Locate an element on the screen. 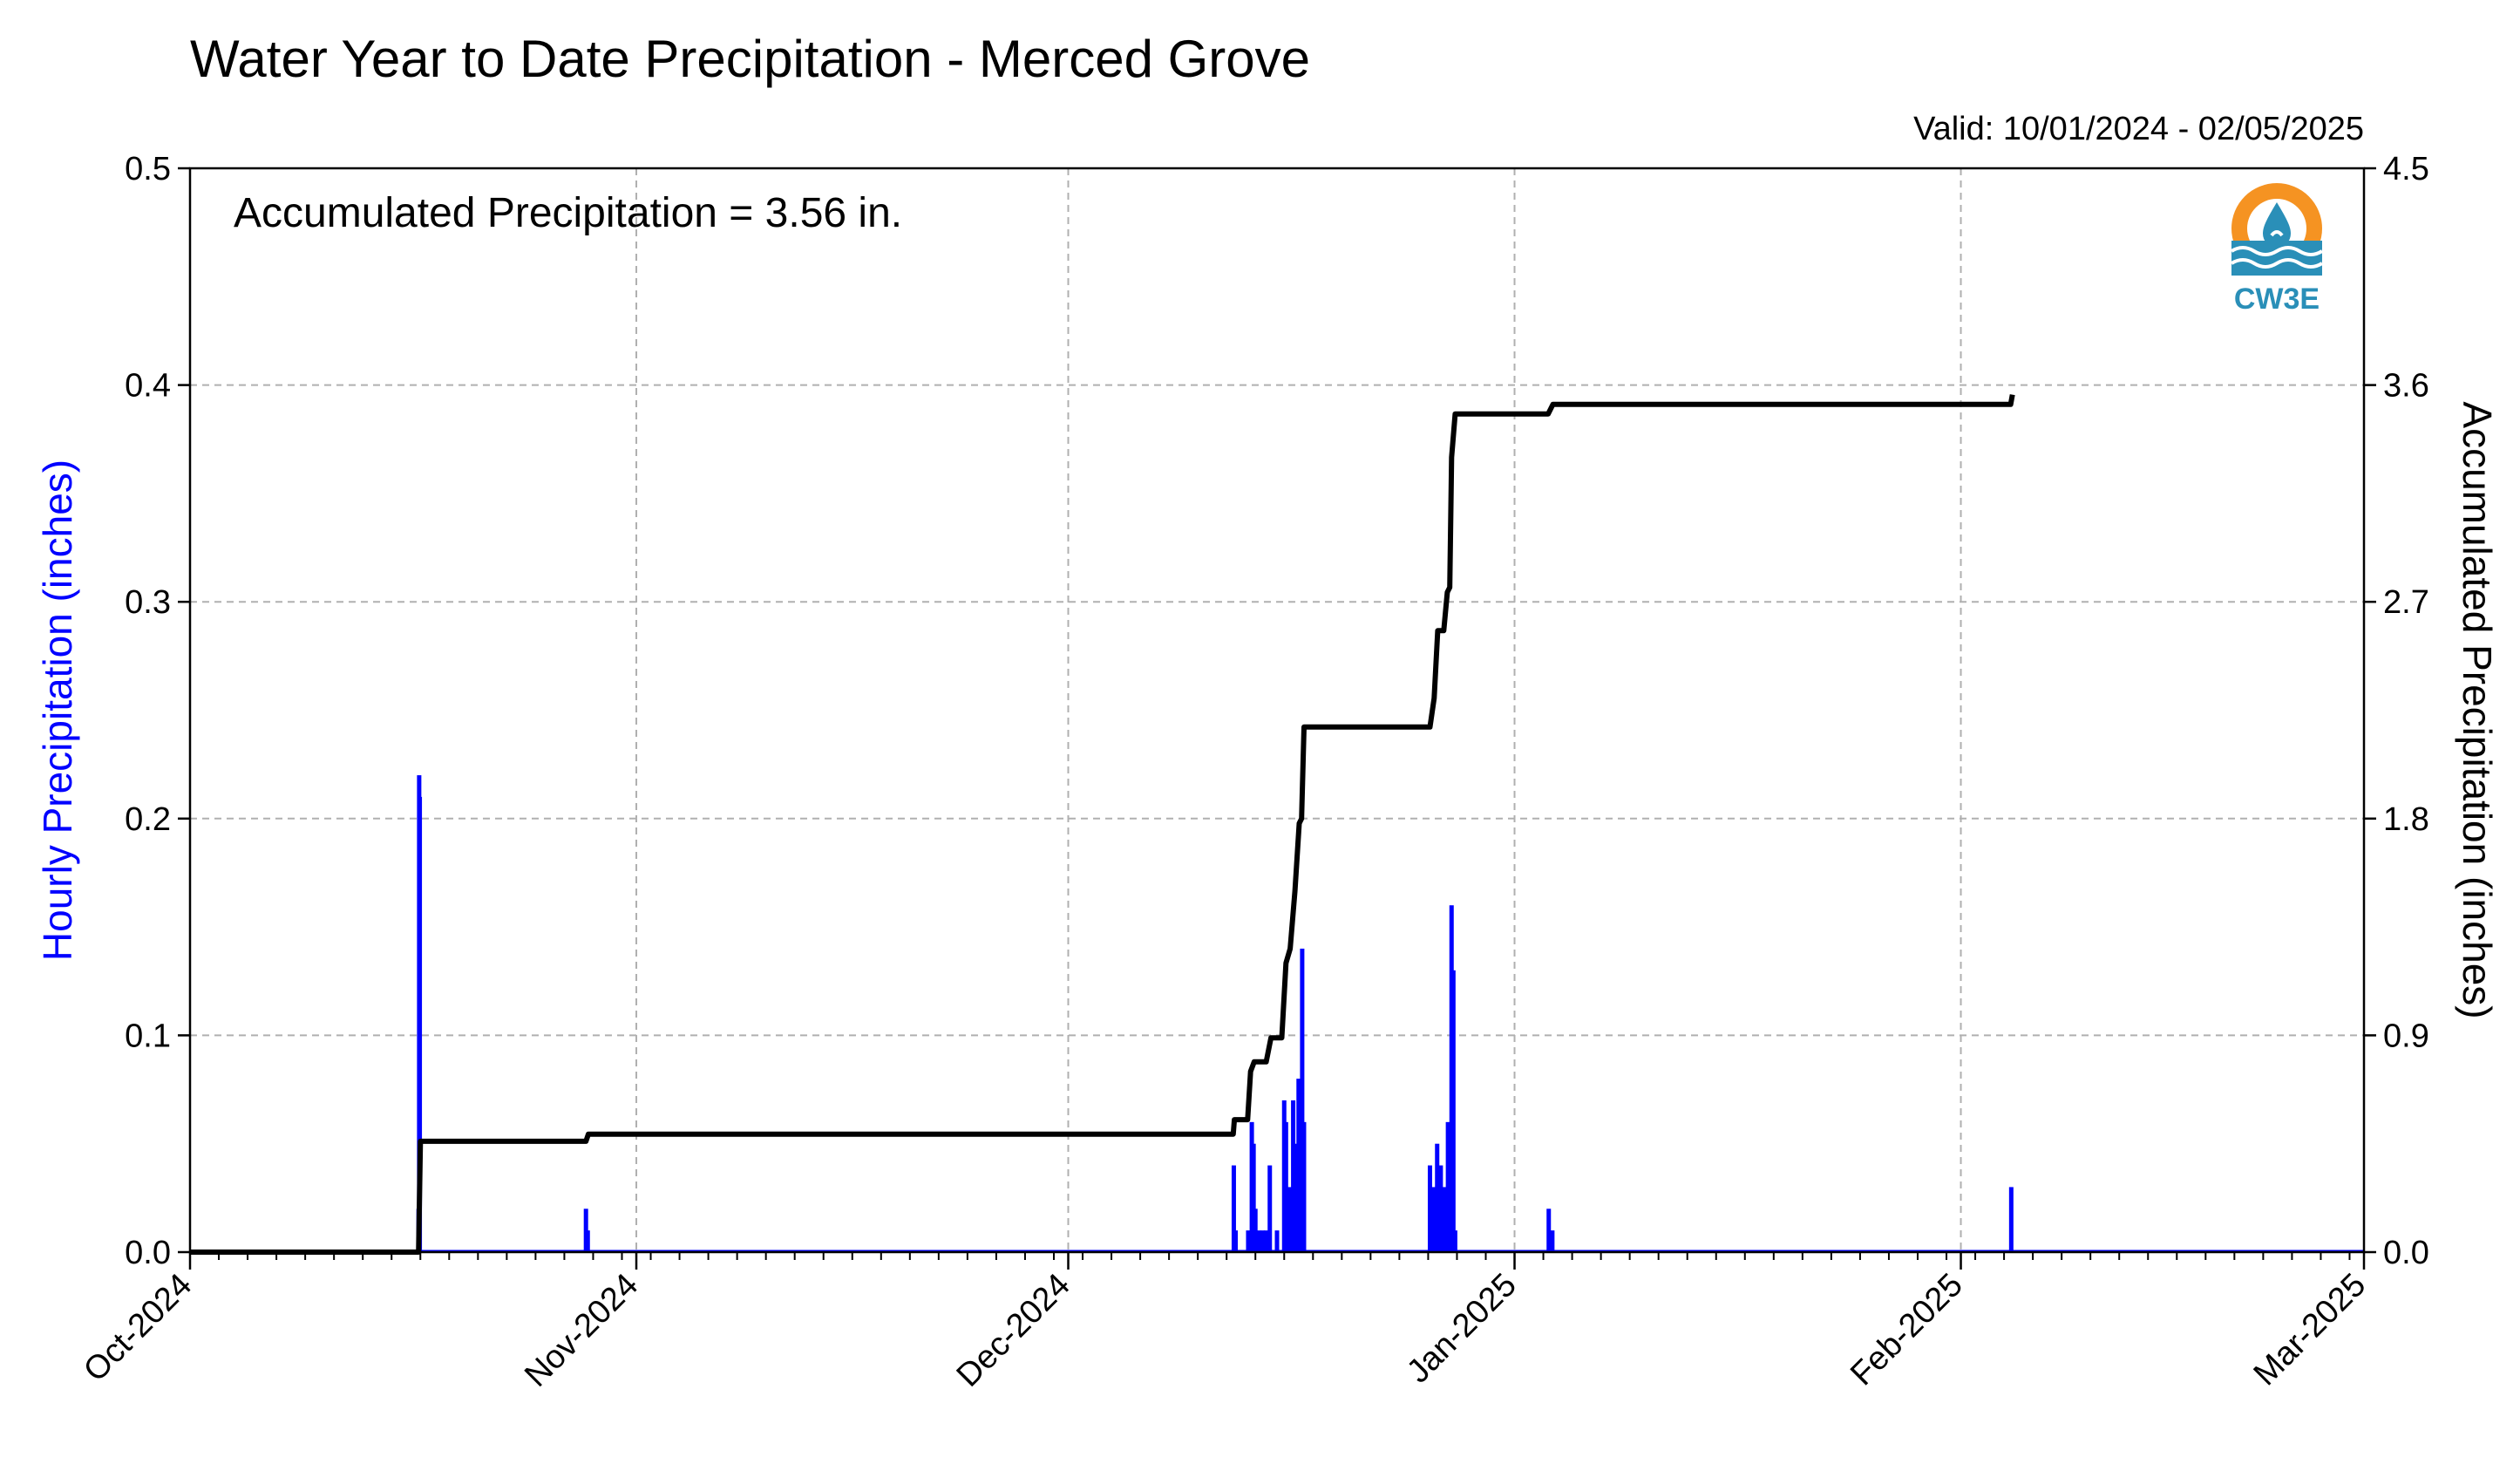 This screenshot has width=2520, height=1464. y-right-tick-label: 1.8 is located at coordinates (2406, 819).